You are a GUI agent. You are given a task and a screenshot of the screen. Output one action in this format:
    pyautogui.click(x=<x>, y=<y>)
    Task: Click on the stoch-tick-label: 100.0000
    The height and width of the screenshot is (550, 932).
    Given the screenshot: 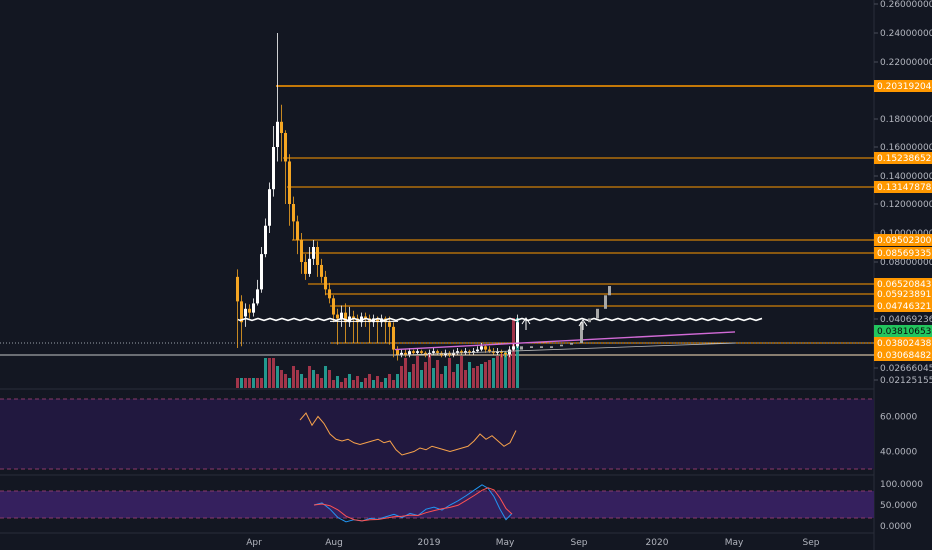 What is the action you would take?
    pyautogui.click(x=901, y=485)
    